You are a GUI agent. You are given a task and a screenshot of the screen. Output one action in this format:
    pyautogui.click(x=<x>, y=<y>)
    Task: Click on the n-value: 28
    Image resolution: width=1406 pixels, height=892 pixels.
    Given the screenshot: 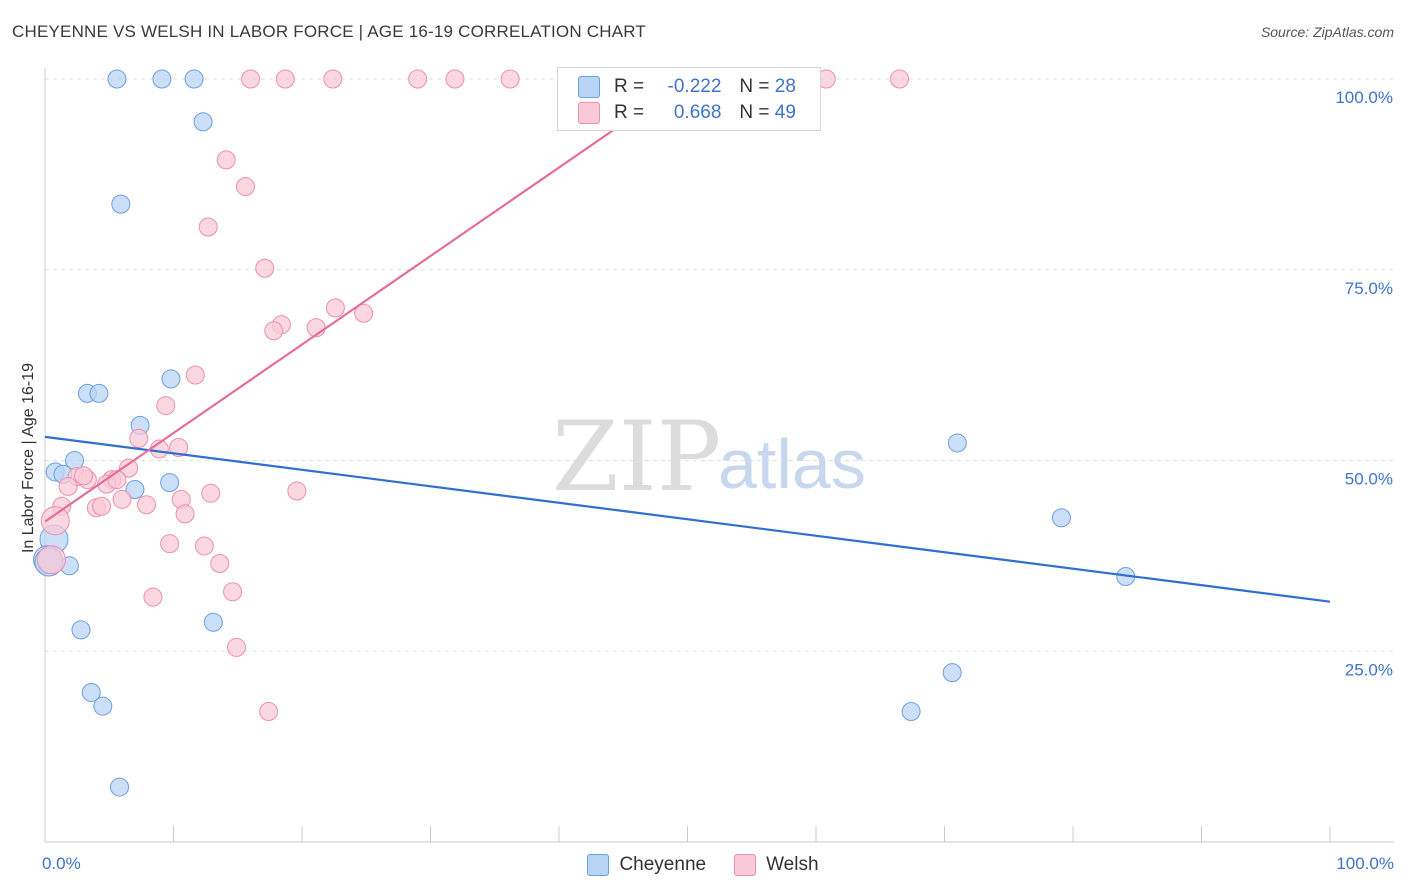 What is the action you would take?
    pyautogui.click(x=785, y=86)
    